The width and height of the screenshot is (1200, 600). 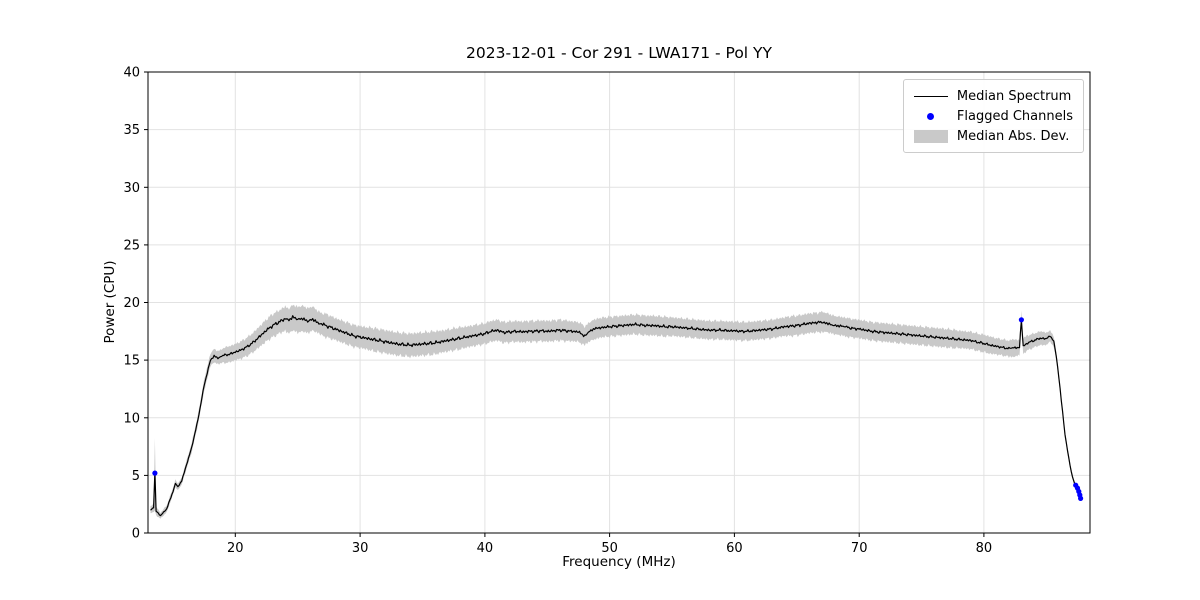 What do you see at coordinates (859, 548) in the screenshot?
I see `svg-text: 70` at bounding box center [859, 548].